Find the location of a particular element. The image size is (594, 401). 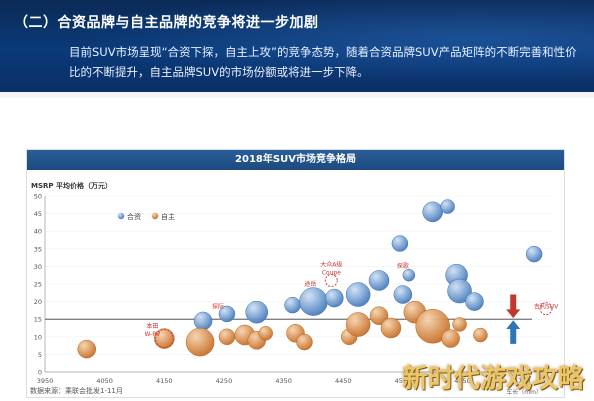

y-tick-label: 40 is located at coordinates (38, 232).